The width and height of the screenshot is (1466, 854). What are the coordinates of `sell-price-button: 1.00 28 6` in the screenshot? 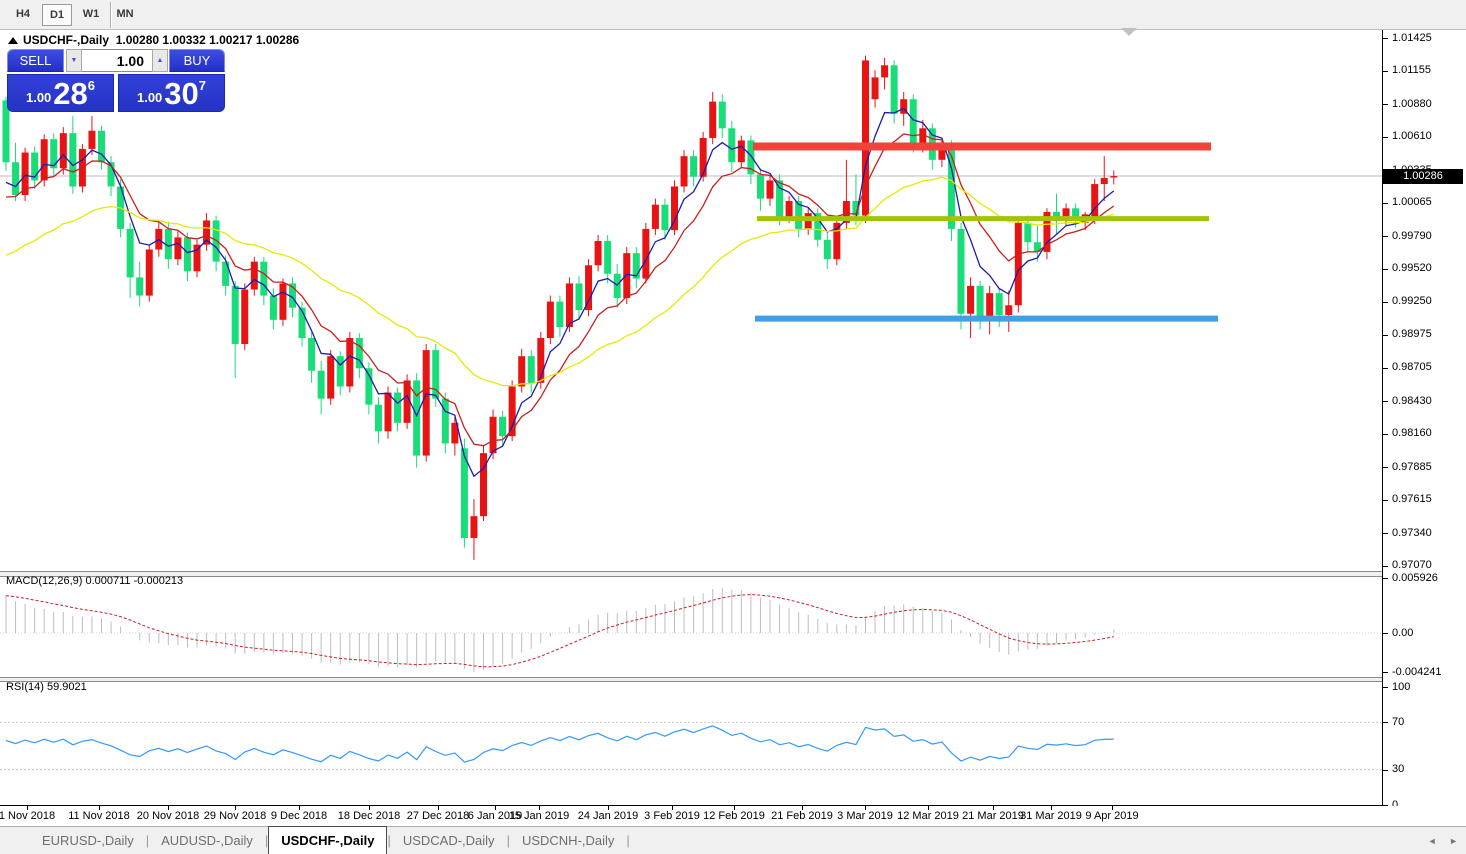 It's located at (60, 93).